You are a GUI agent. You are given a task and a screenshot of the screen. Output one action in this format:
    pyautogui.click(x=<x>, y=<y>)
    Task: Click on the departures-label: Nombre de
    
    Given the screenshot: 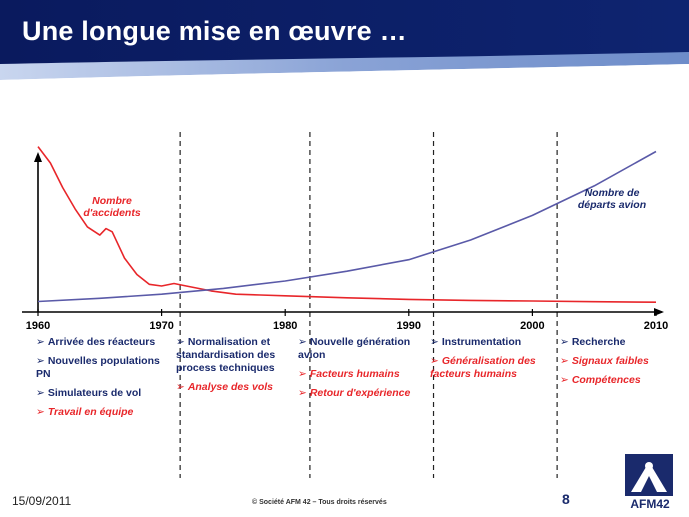 What is the action you would take?
    pyautogui.click(x=612, y=193)
    